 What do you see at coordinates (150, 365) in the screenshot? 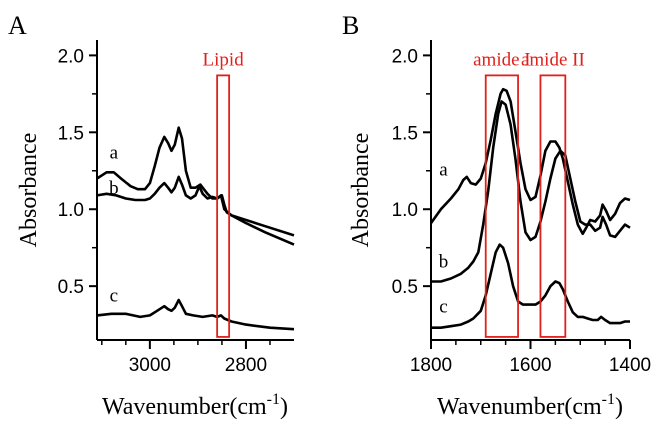
I see `x-tick-label-a-0: 3000` at bounding box center [150, 365].